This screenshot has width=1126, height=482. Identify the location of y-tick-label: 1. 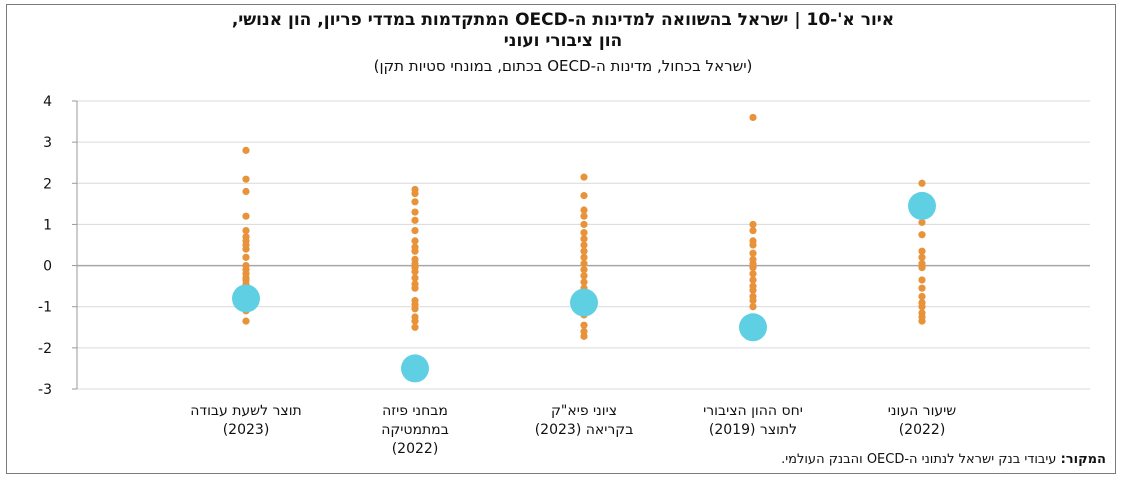
(47, 225).